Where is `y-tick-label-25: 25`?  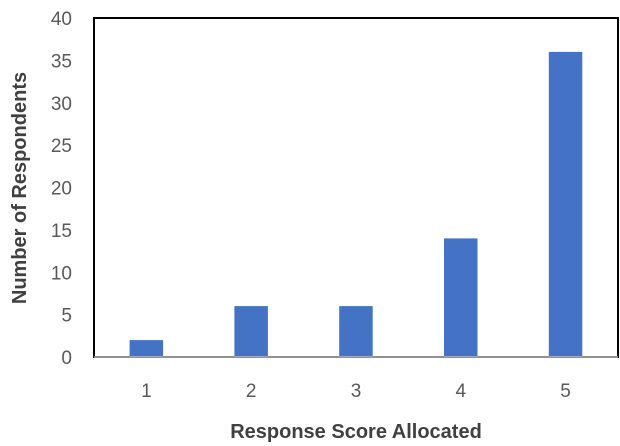 y-tick-label-25: 25 is located at coordinates (61, 146).